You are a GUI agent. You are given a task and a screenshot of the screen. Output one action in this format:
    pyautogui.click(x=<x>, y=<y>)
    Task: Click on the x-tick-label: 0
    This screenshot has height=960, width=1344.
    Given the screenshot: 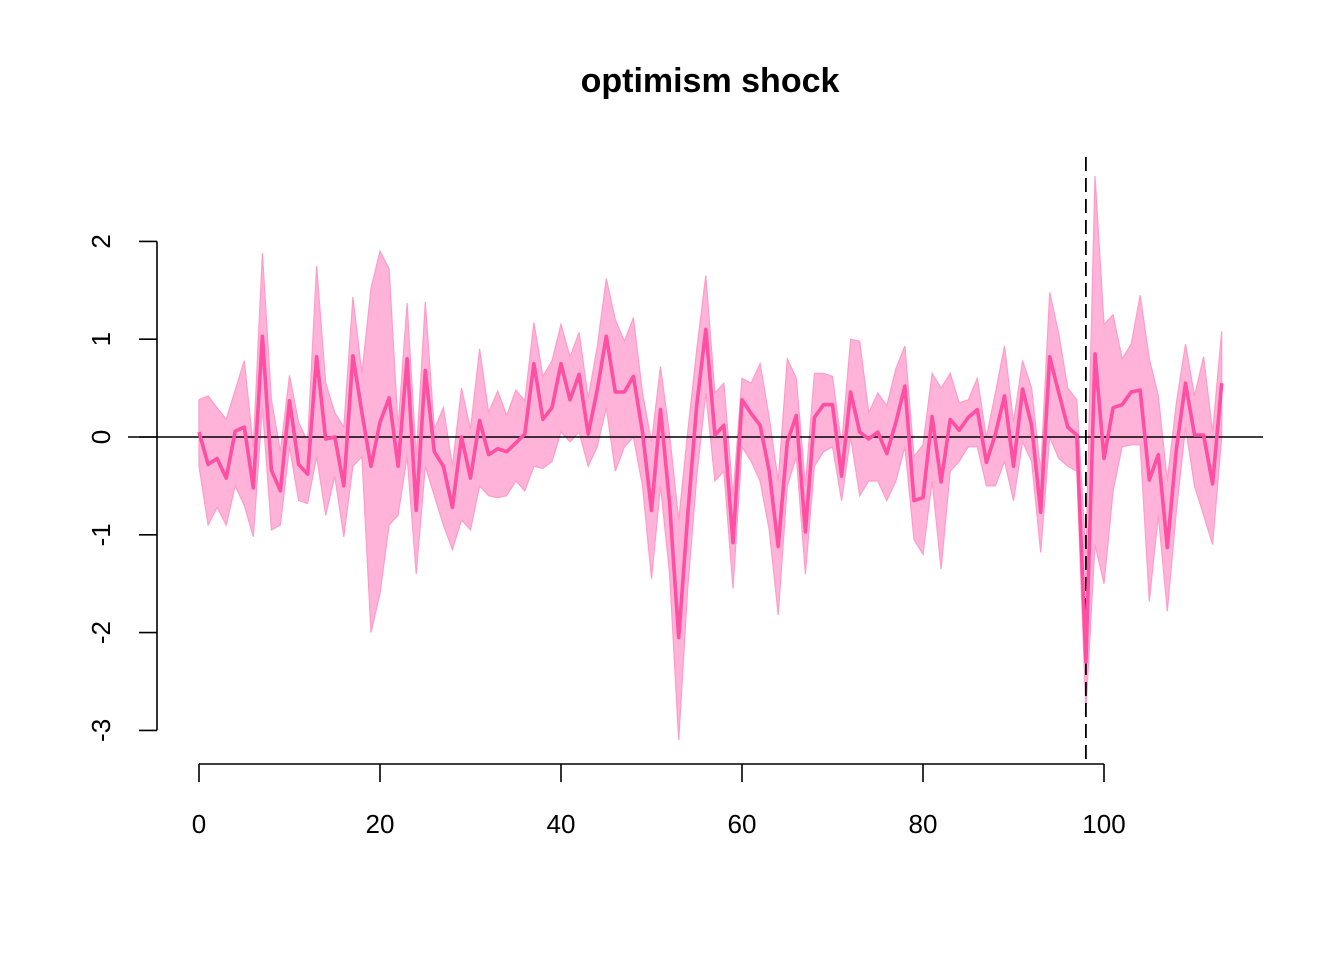 What is the action you would take?
    pyautogui.click(x=199, y=824)
    